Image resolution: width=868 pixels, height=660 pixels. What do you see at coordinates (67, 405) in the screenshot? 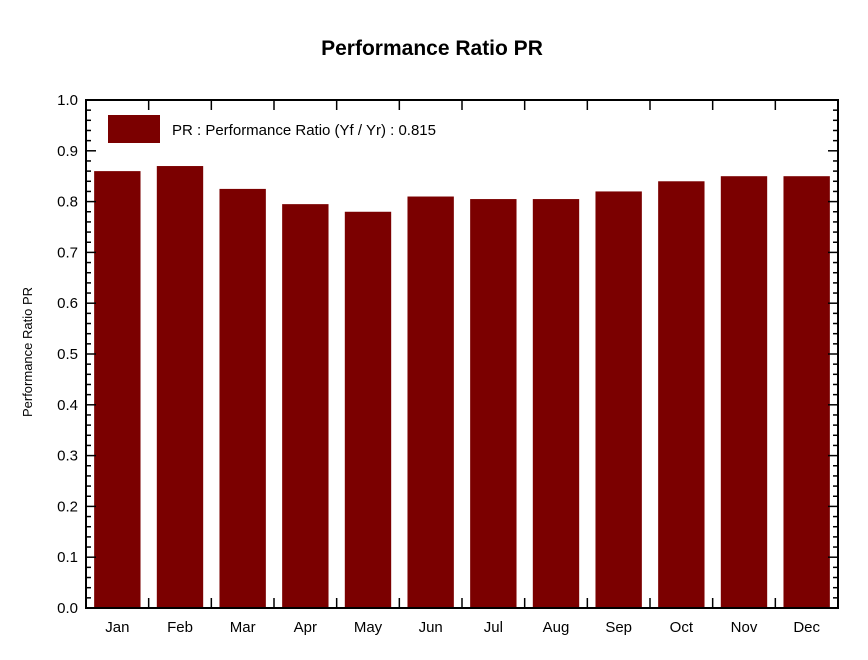
I see `y-tick-label: 0.4` at bounding box center [67, 405].